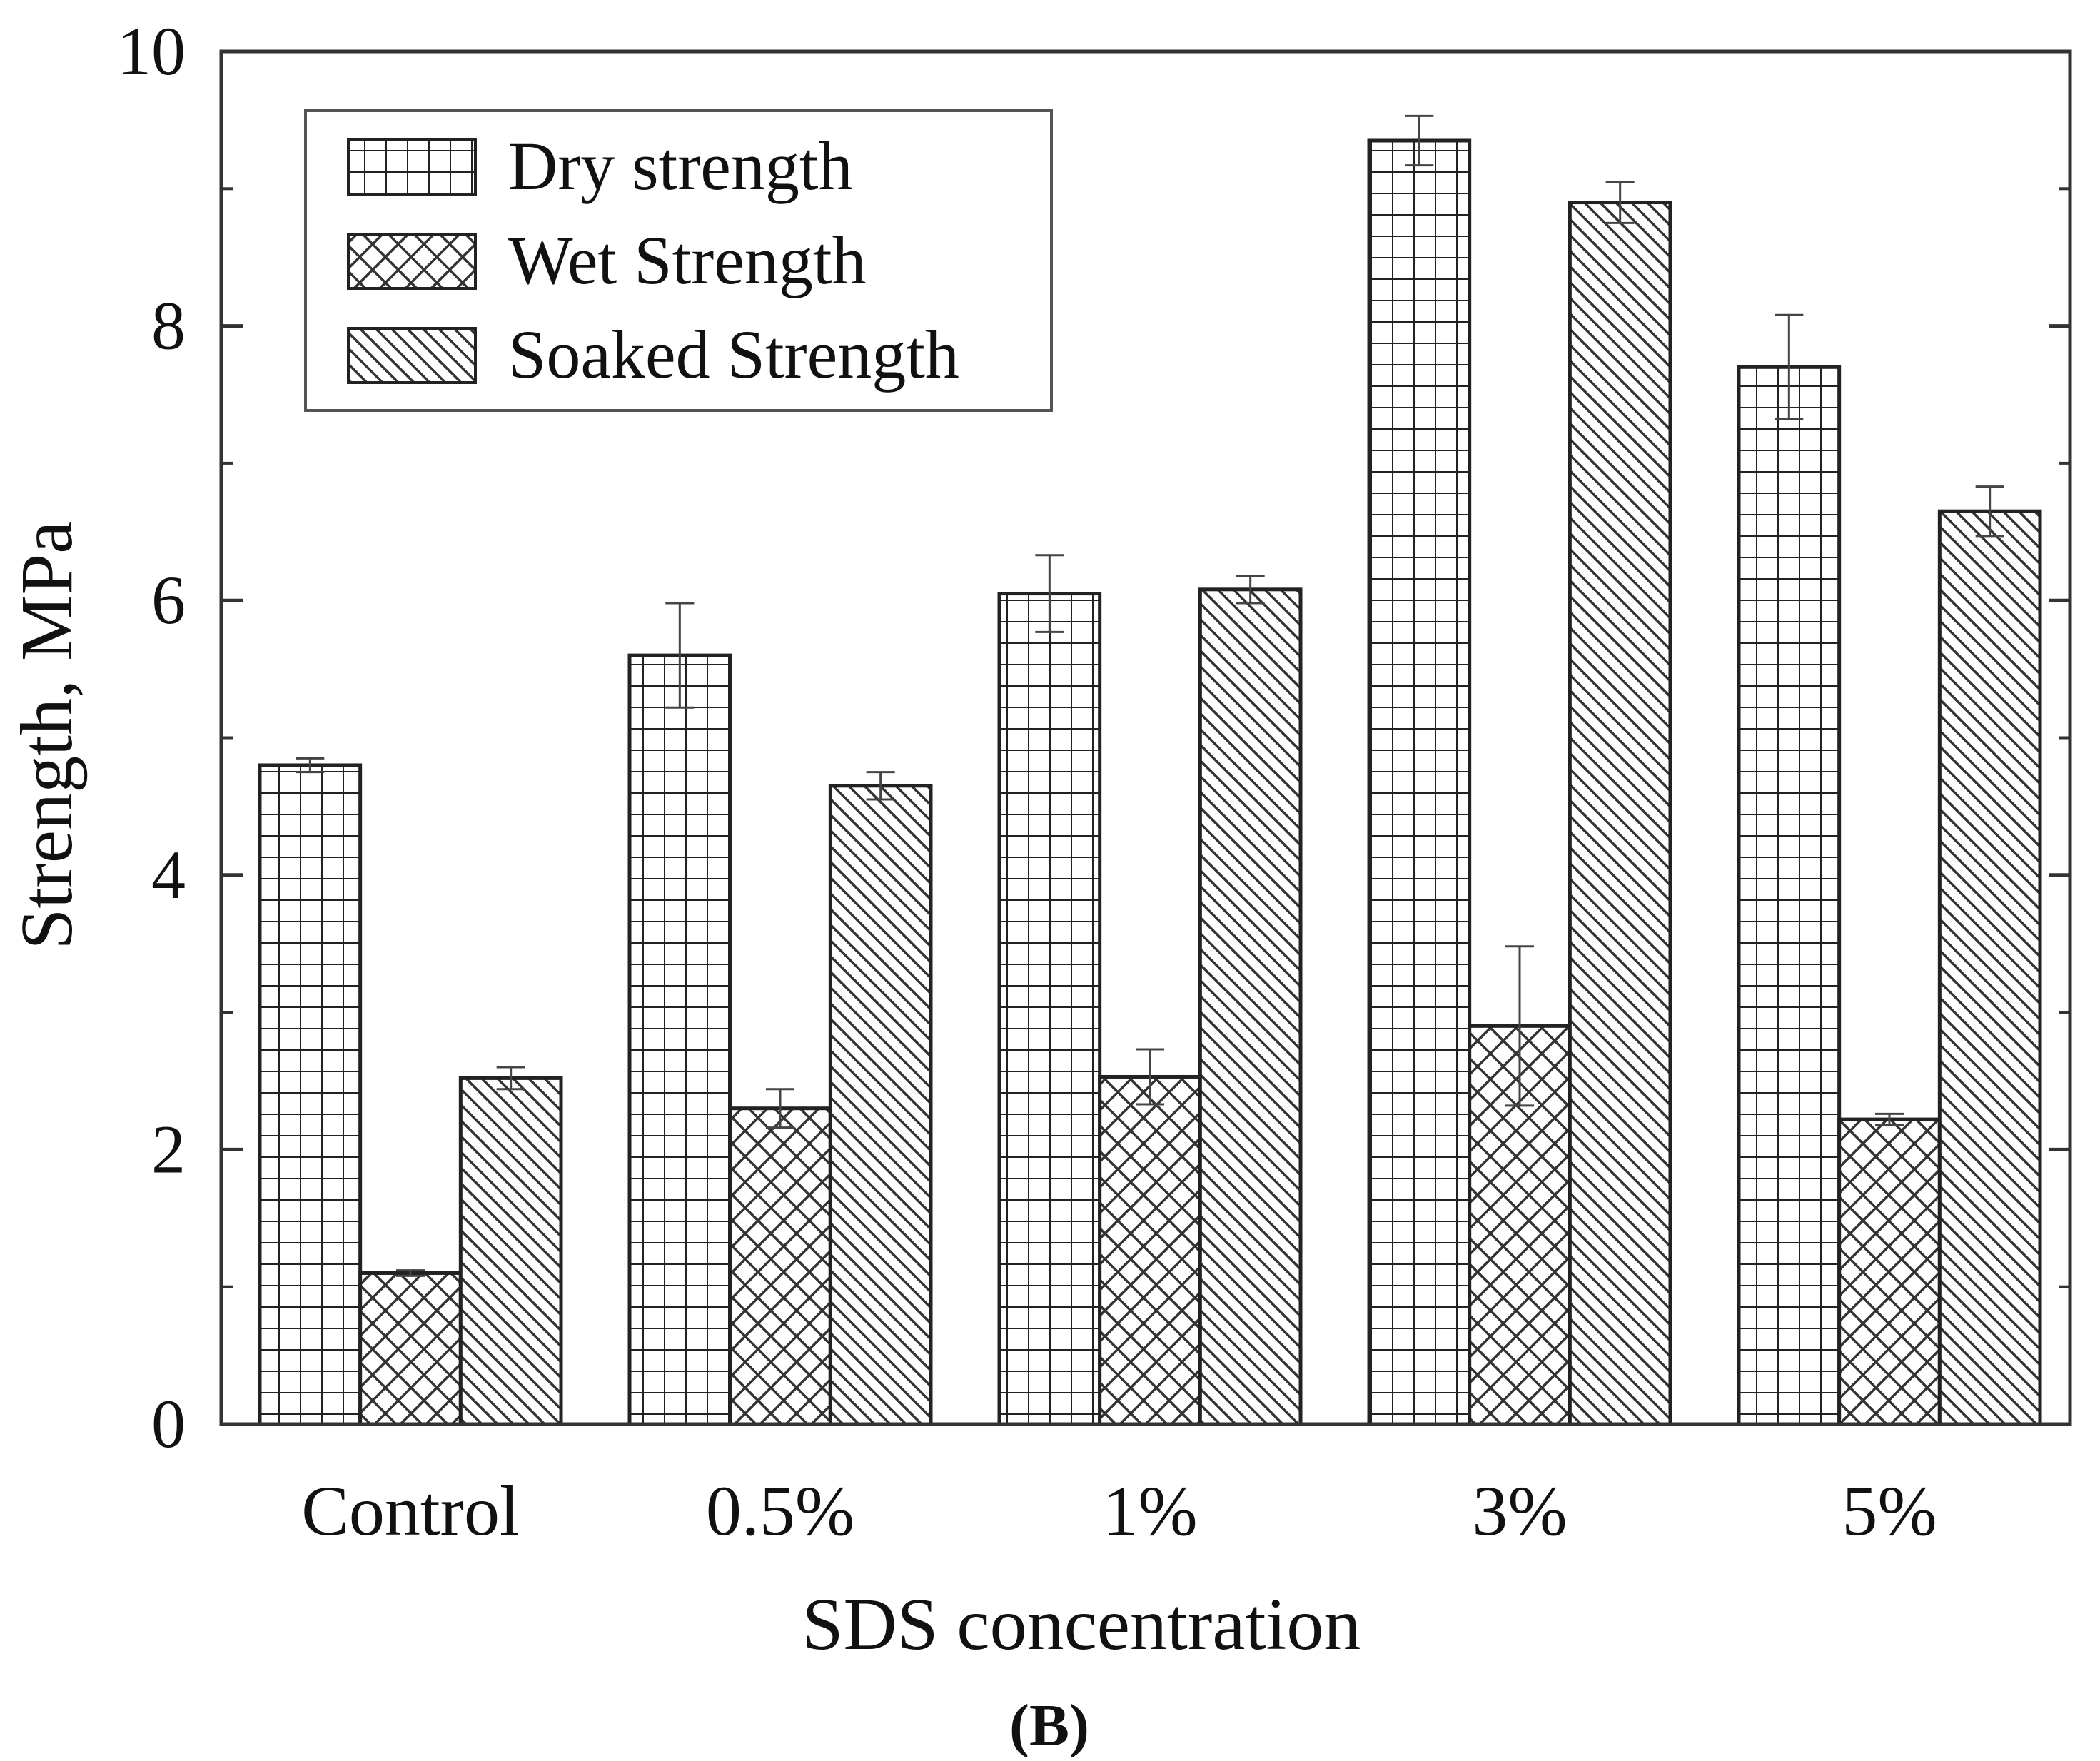  I want to click on y-tick-label: 10, so click(152, 51).